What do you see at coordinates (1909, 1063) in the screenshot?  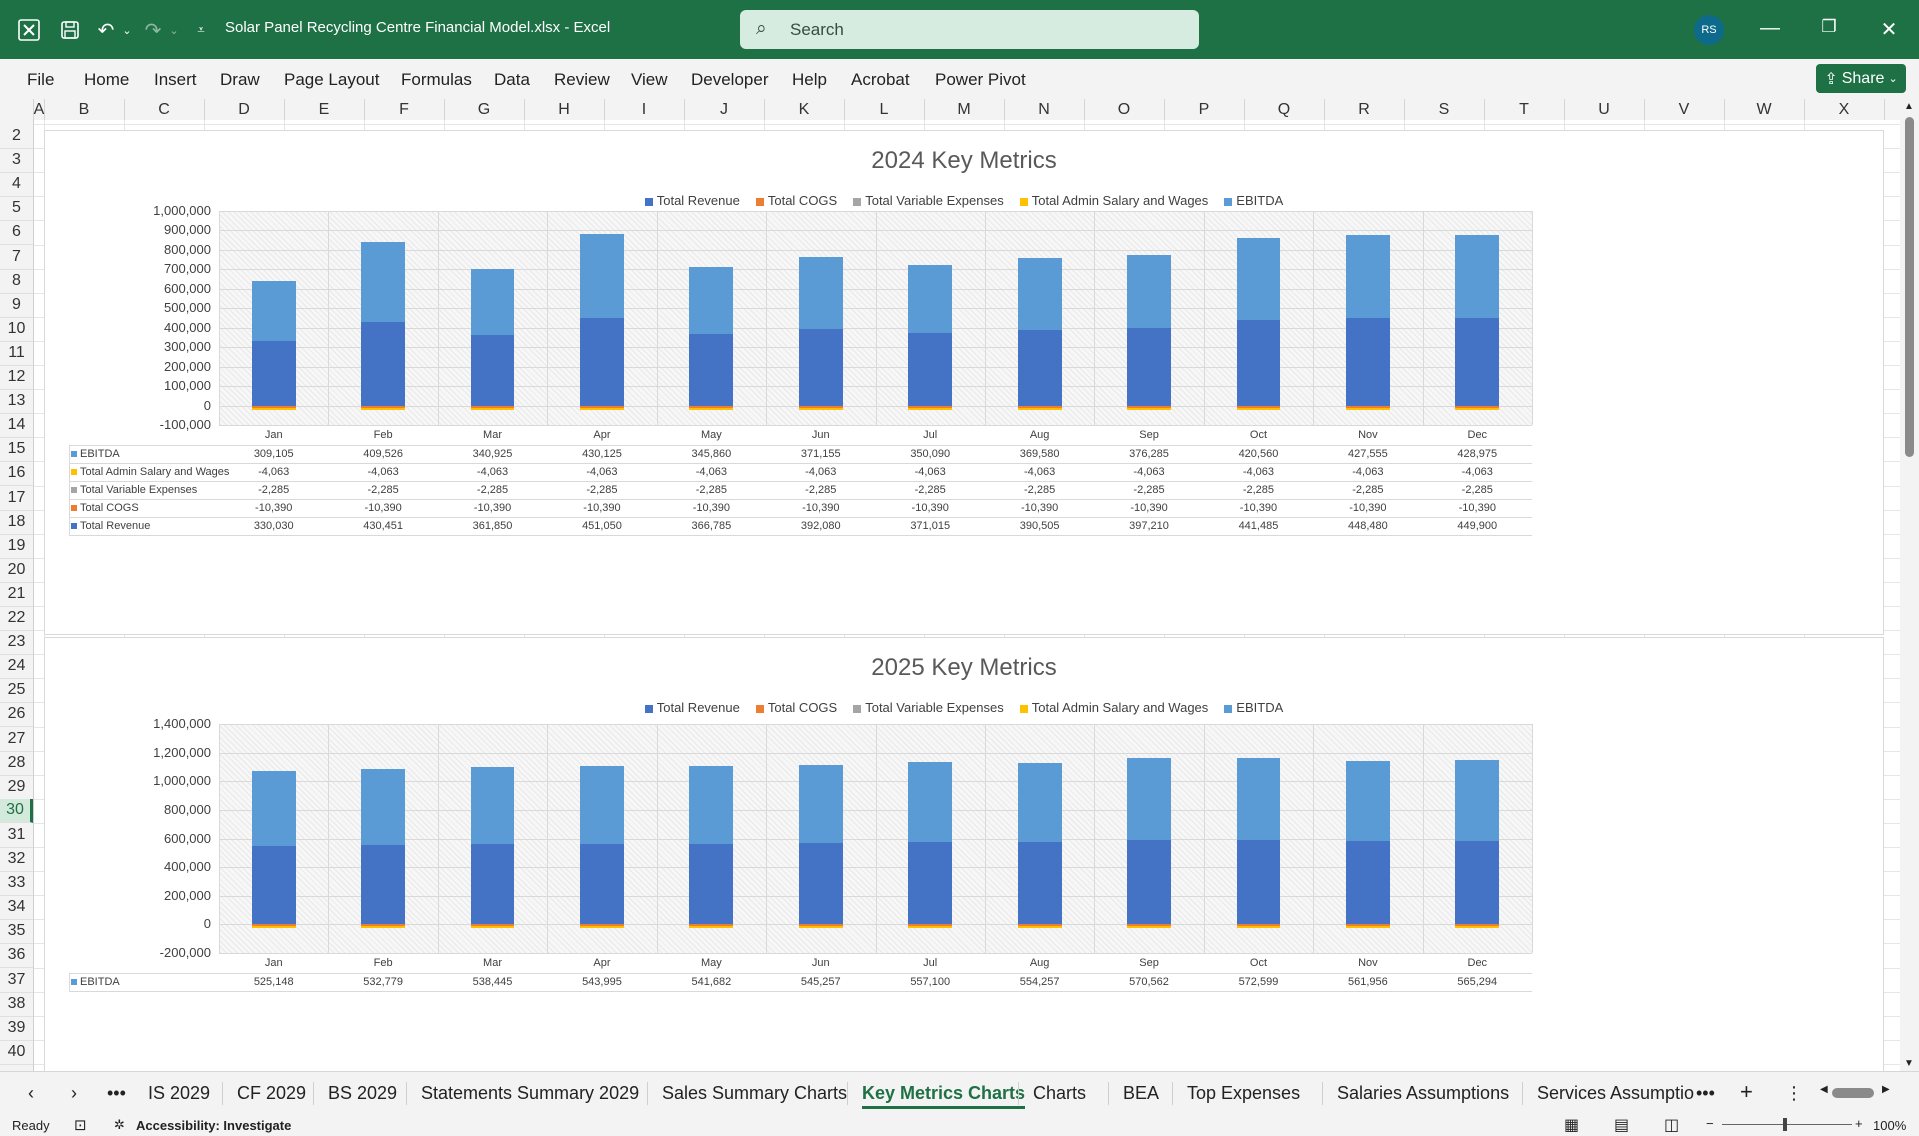 I see `scroll-down-icon: ▼` at bounding box center [1909, 1063].